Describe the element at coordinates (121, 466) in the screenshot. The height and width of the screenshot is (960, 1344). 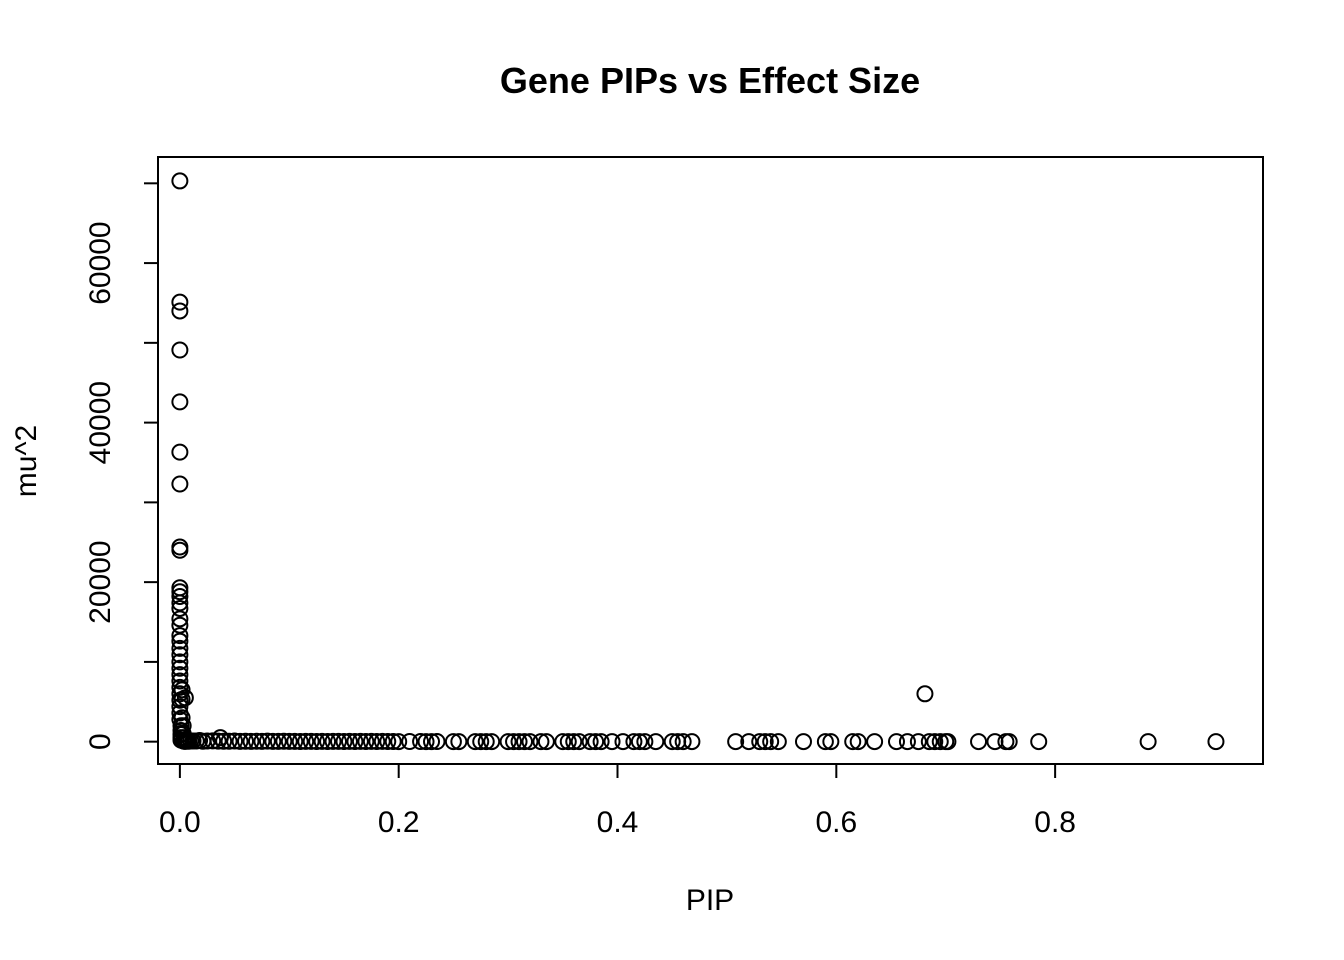
I see `y-axis-ticks: 0 20000 40000 60000` at that location.